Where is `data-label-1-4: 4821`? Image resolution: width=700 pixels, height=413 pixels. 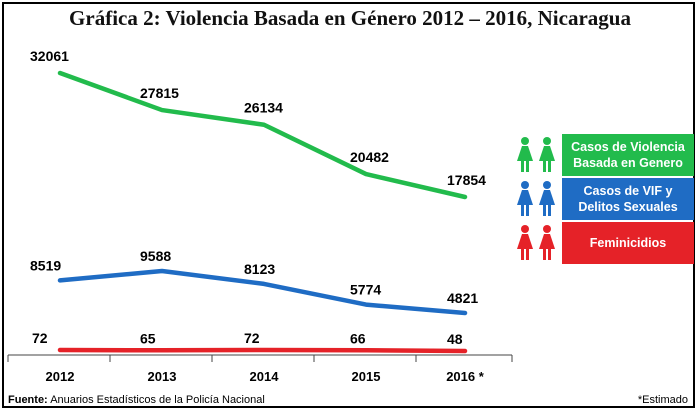 data-label-1-4: 4821 is located at coordinates (462, 298).